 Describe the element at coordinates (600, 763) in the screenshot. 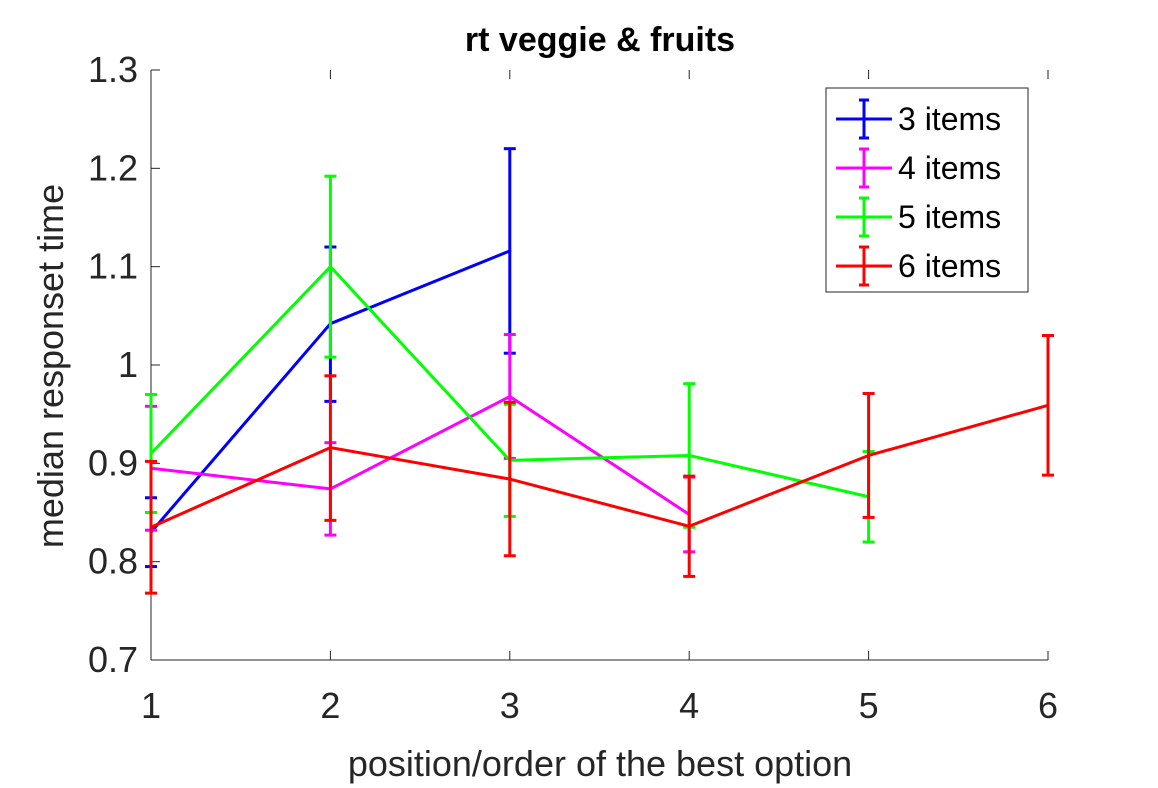

I see `x-axis-label: position/order of the best option` at that location.